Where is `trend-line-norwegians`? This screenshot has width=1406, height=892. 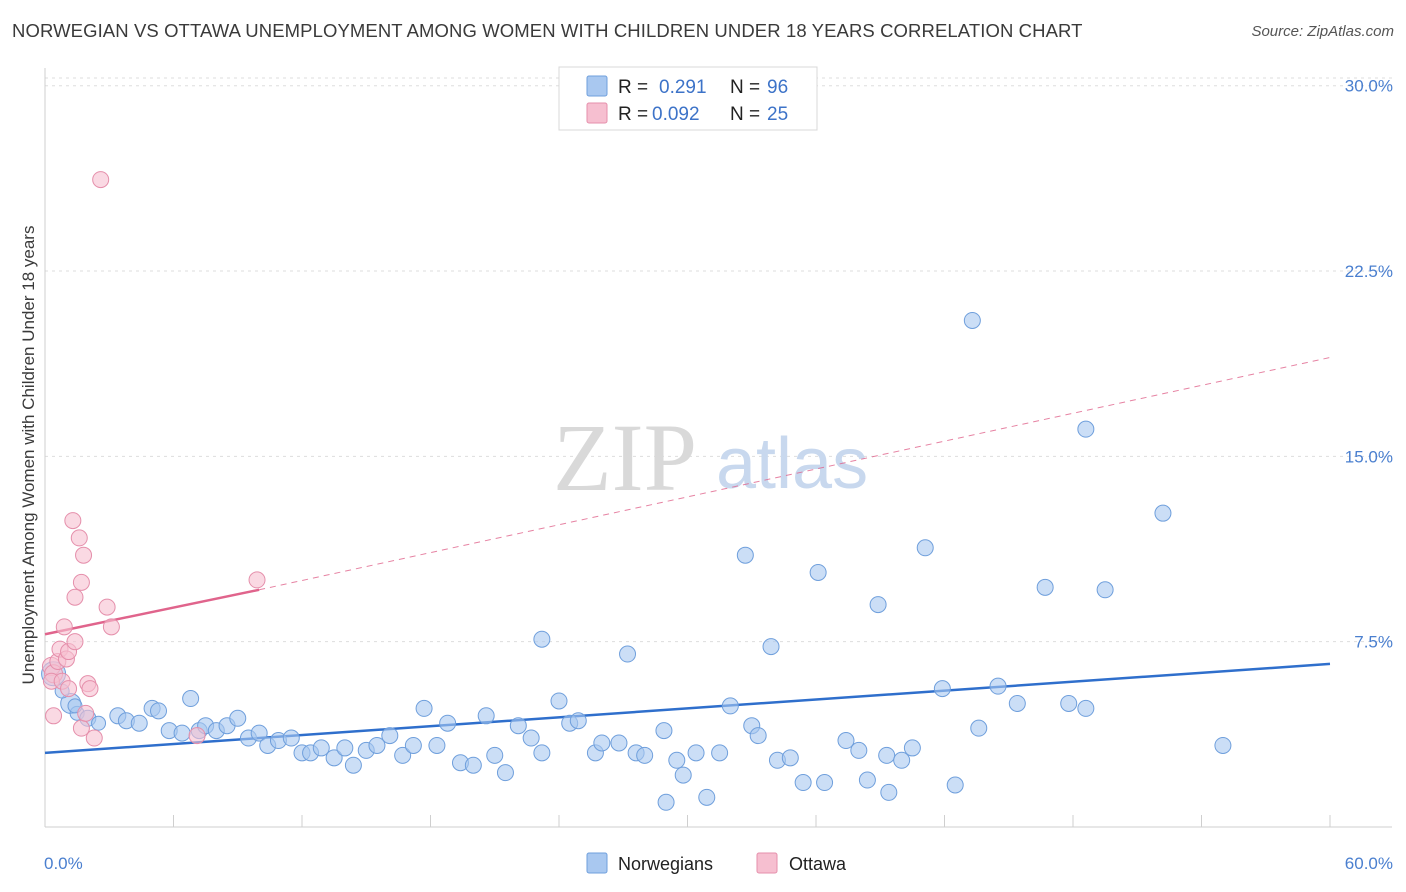 trend-line-norwegians is located at coordinates (687, 708).